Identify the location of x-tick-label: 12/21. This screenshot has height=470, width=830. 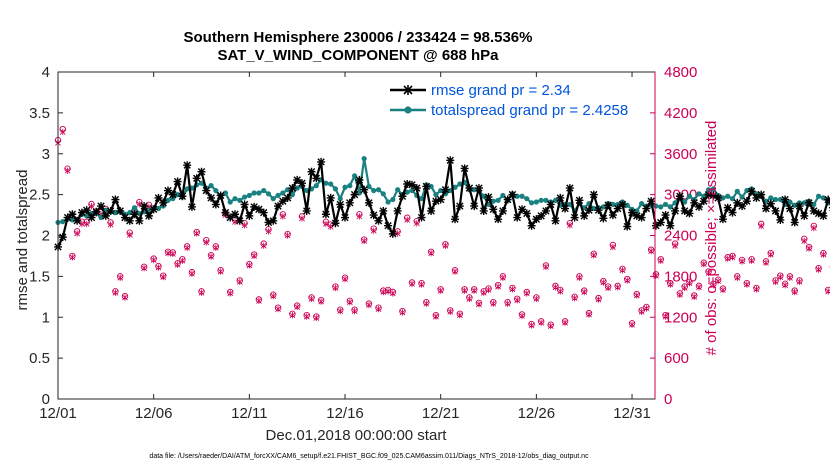
(441, 413).